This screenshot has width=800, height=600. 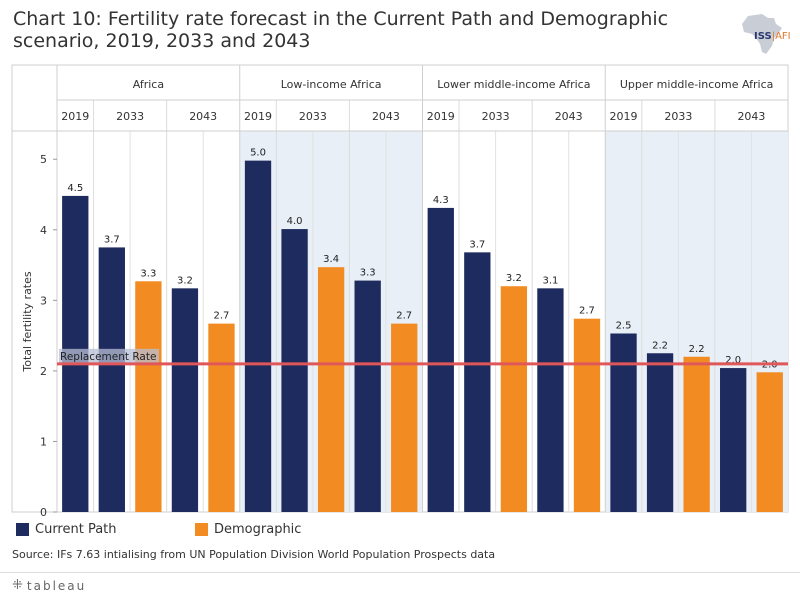 What do you see at coordinates (441, 200) in the screenshot?
I see `bar-value-label: 4.3` at bounding box center [441, 200].